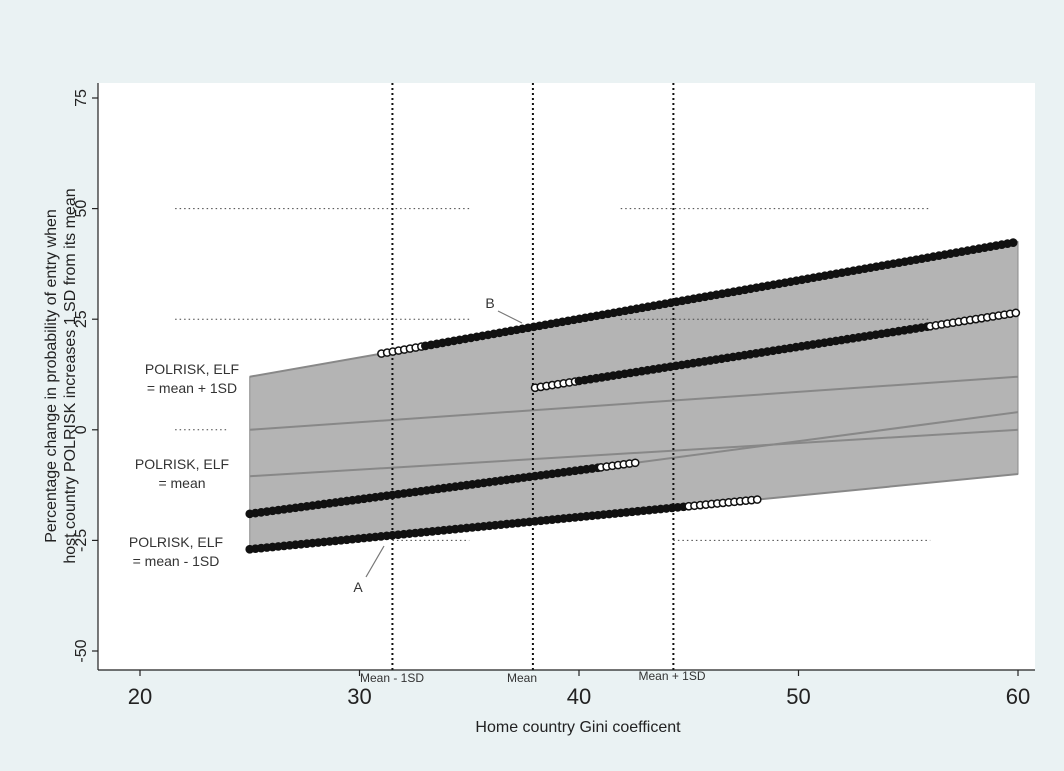 The width and height of the screenshot is (1064, 771). I want to click on insignificant-marker-s6, so click(757, 499).